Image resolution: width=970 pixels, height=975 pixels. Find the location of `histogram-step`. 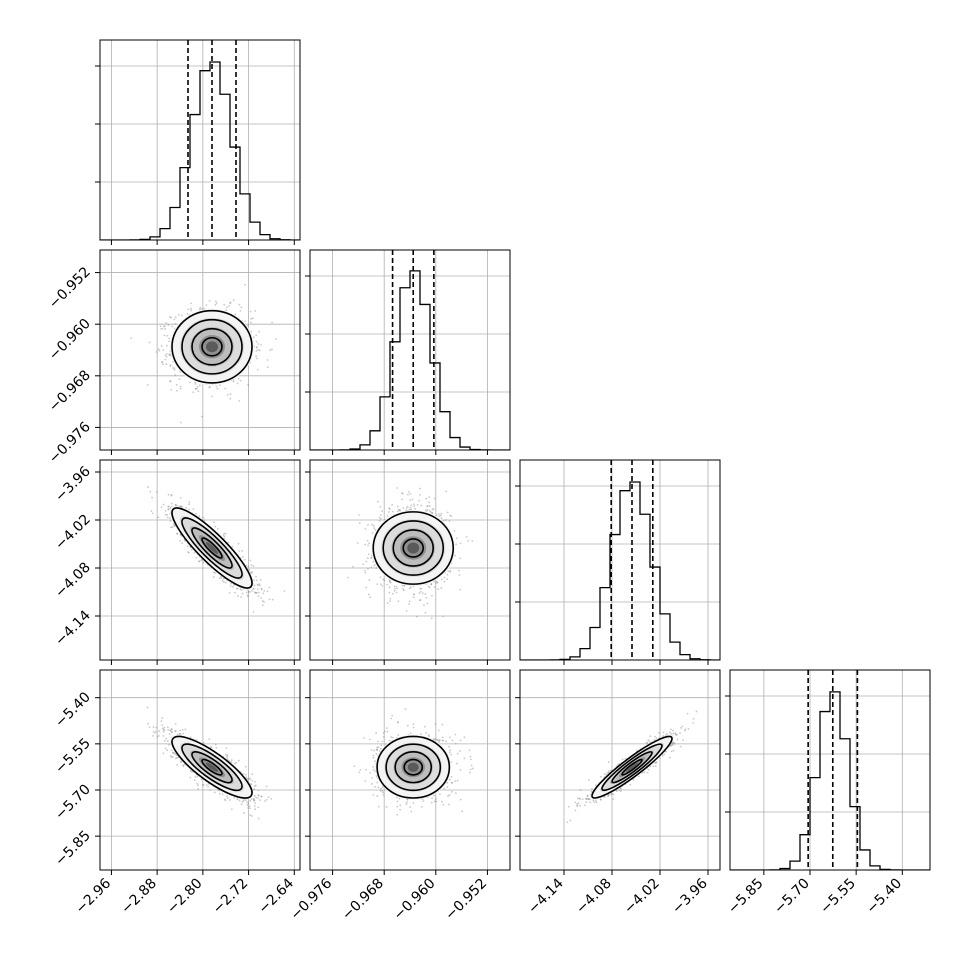

histogram-step is located at coordinates (200, 150).